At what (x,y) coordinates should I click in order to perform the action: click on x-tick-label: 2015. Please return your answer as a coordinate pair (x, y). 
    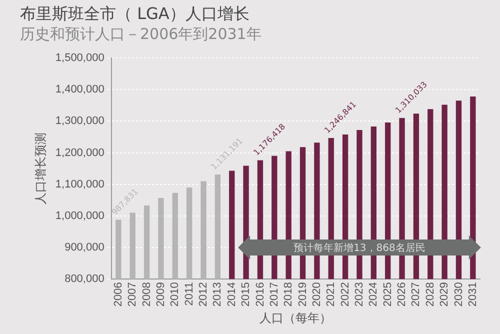
    Looking at the image, I should click on (246, 294).